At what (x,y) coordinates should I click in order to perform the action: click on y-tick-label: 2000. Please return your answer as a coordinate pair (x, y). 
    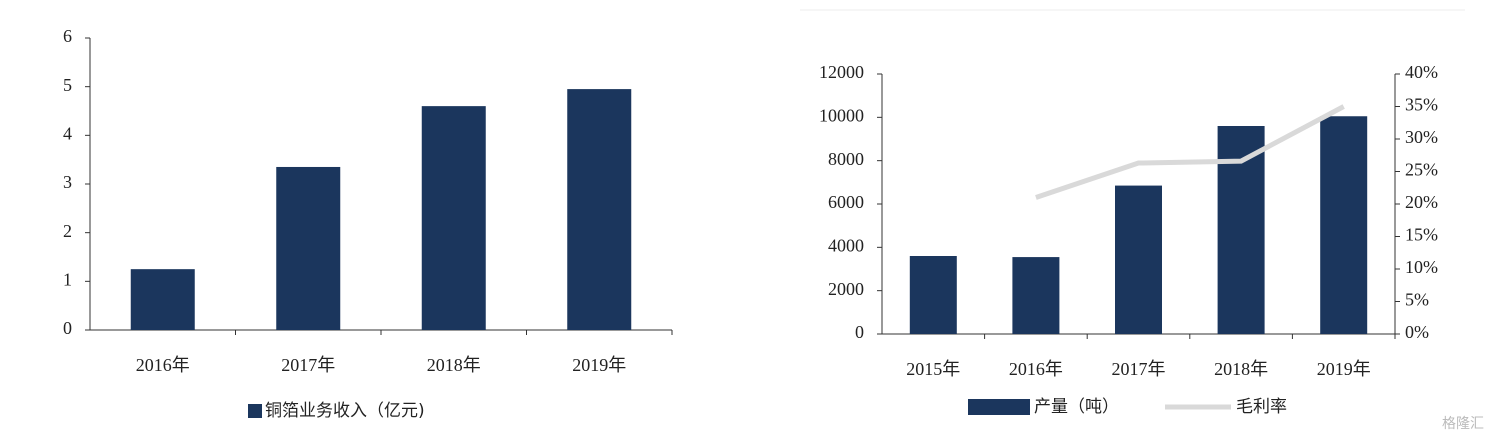
    Looking at the image, I should click on (846, 289).